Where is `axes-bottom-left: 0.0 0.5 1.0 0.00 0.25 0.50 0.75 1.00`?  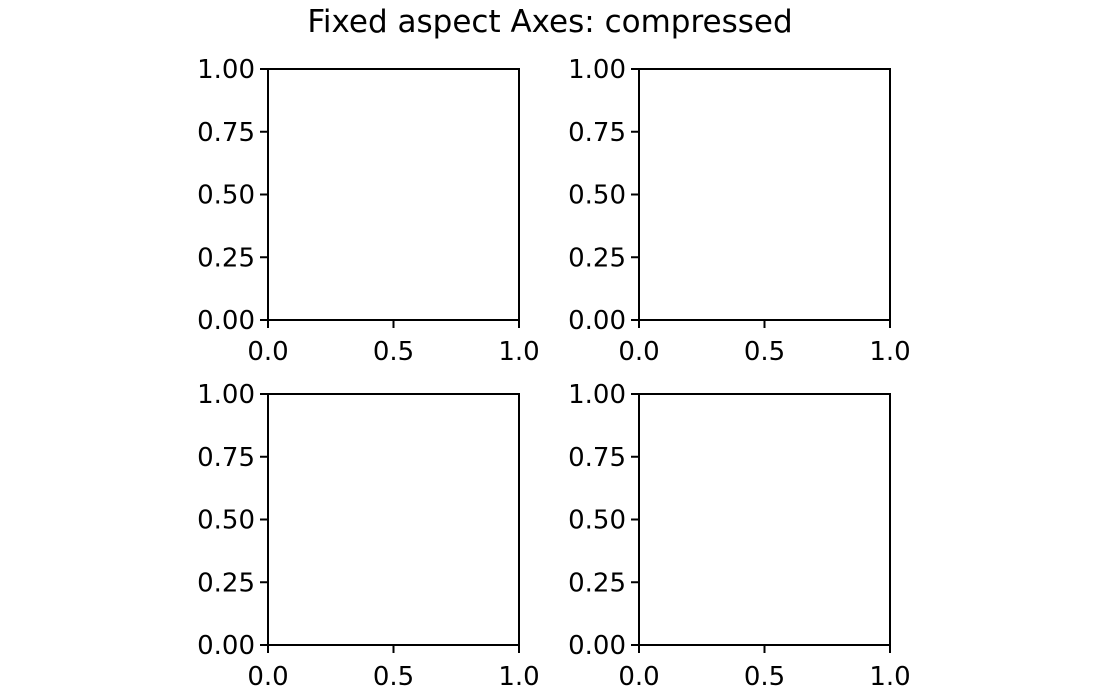 axes-bottom-left: 0.0 0.5 1.0 0.00 0.25 0.50 0.75 1.00 is located at coordinates (368, 536).